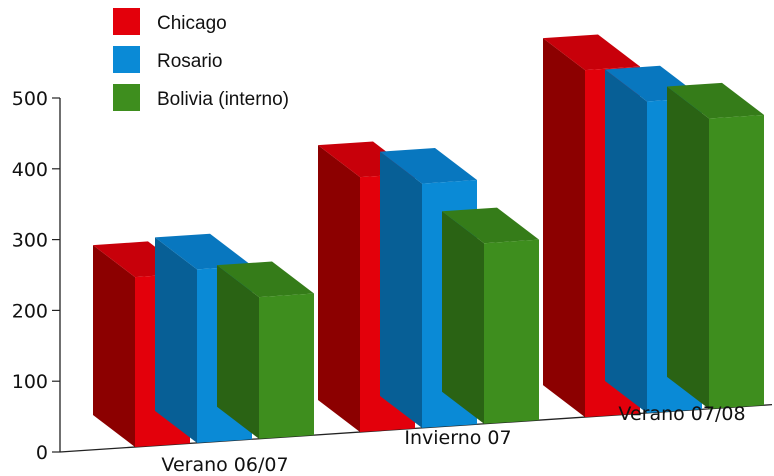  Describe the element at coordinates (30, 241) in the screenshot. I see `y-tick-label: 300` at that location.